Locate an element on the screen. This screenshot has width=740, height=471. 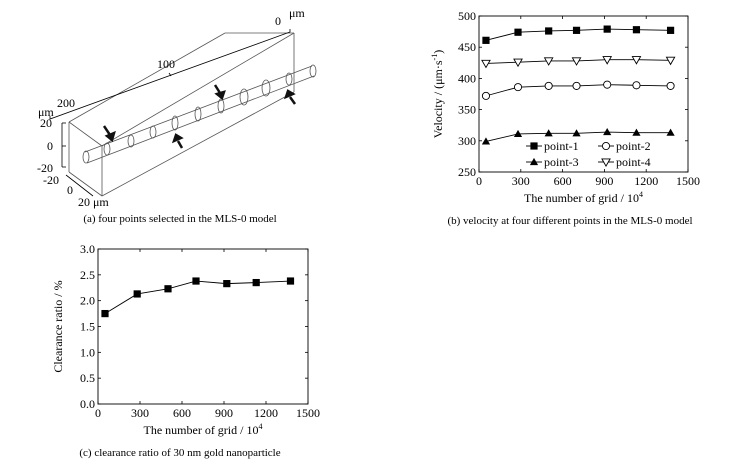
label-v-zero: 0 is located at coordinates (50, 146).